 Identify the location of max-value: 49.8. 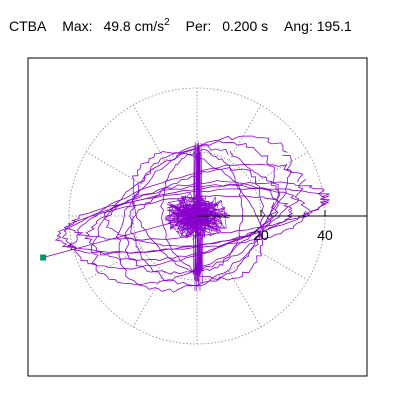
(117, 26).